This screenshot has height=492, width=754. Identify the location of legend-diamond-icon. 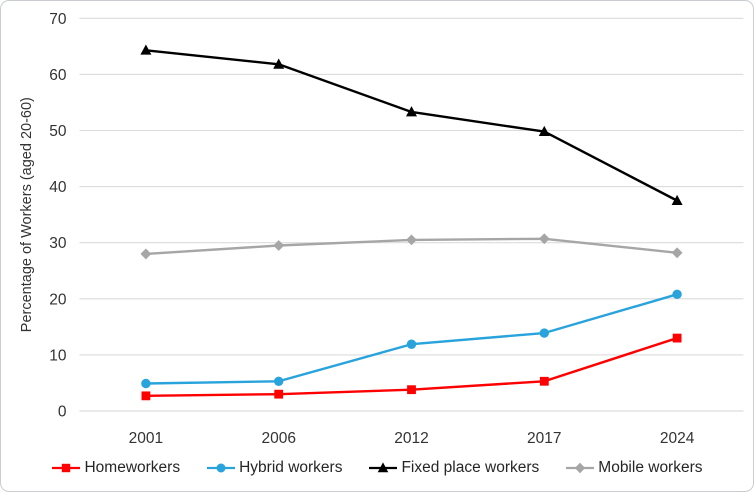
(580, 468).